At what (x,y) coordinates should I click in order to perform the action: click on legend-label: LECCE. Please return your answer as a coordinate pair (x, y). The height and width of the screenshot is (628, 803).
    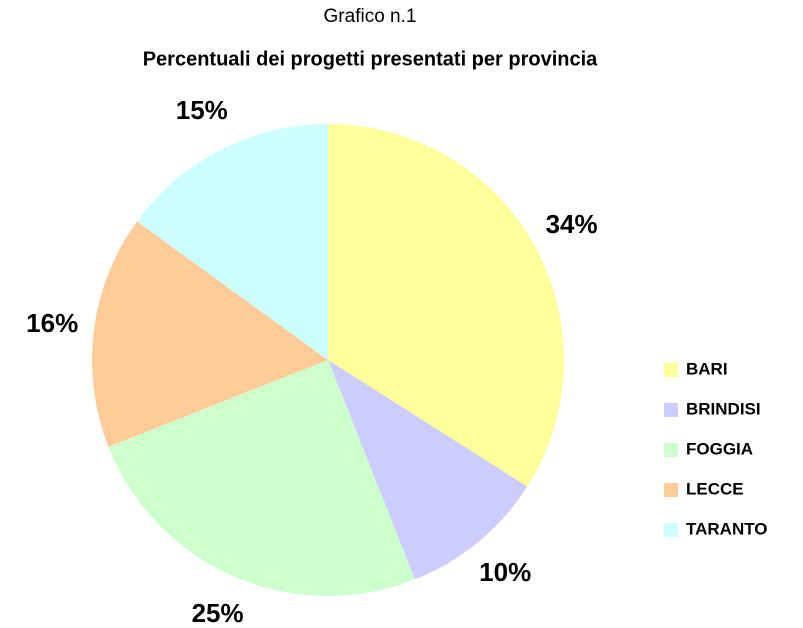
    Looking at the image, I should click on (715, 488).